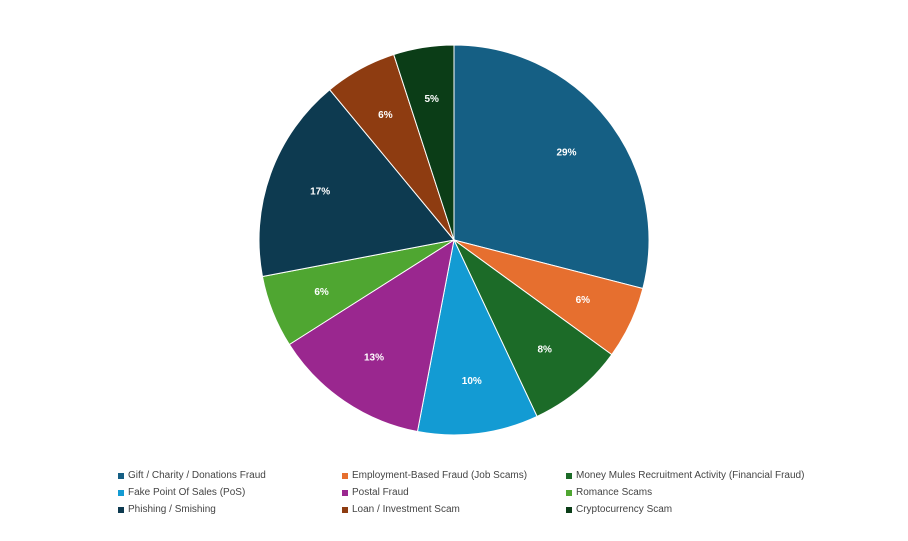  What do you see at coordinates (320, 191) in the screenshot?
I see `slice-data-label: 17%` at bounding box center [320, 191].